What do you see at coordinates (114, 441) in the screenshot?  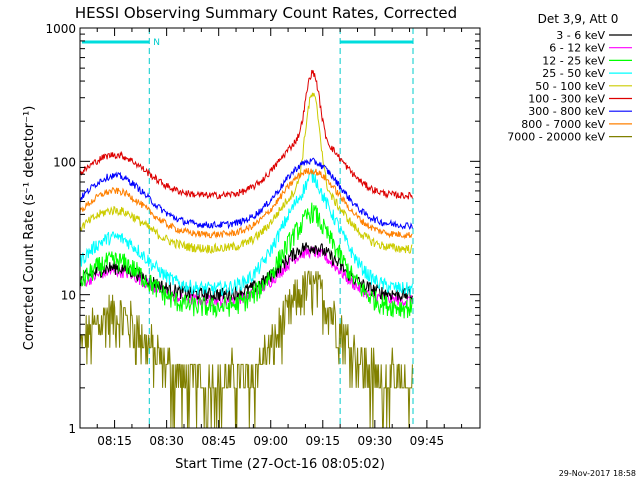 I see `x-tick-label: 08:15` at bounding box center [114, 441].